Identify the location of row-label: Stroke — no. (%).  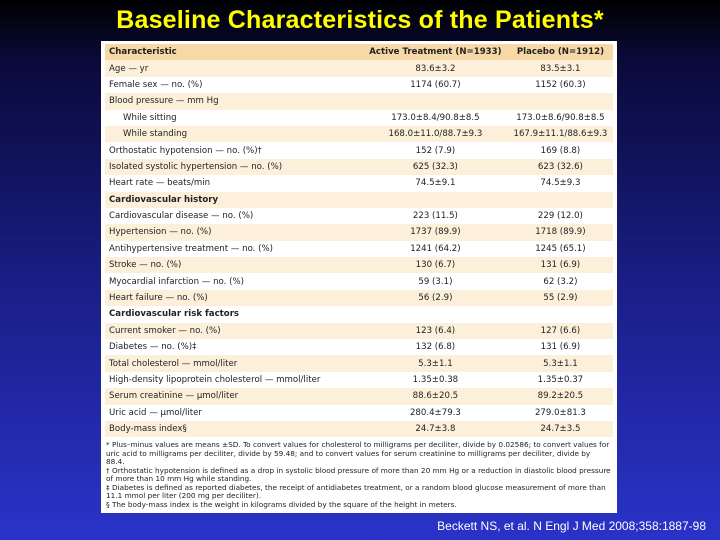
(234, 265).